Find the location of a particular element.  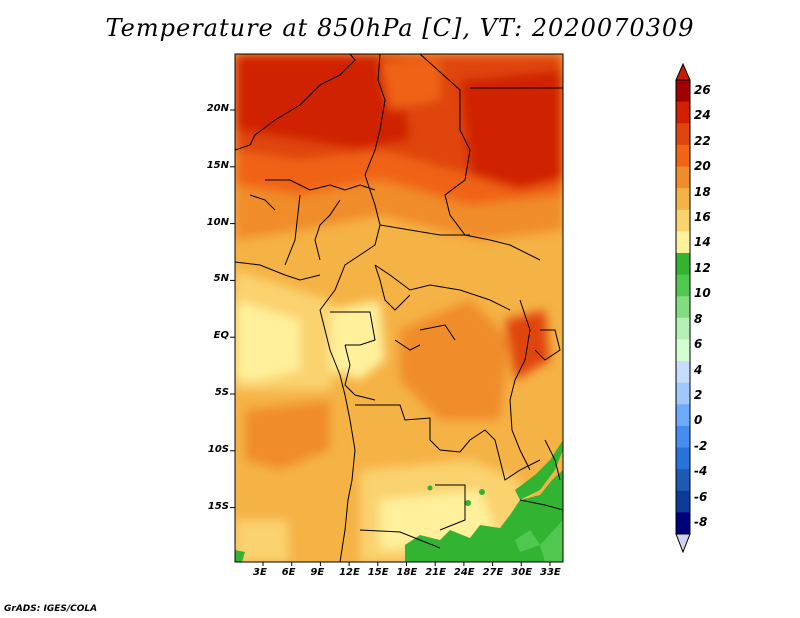

lat-tick-label: 15S is located at coordinates (218, 506).